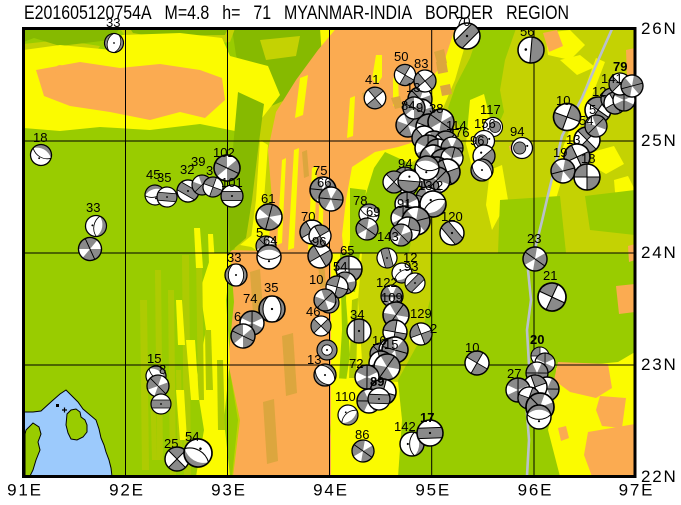 The height and width of the screenshot is (505, 681). Describe the element at coordinates (534, 238) in the screenshot. I see `svg-text: 23` at that location.